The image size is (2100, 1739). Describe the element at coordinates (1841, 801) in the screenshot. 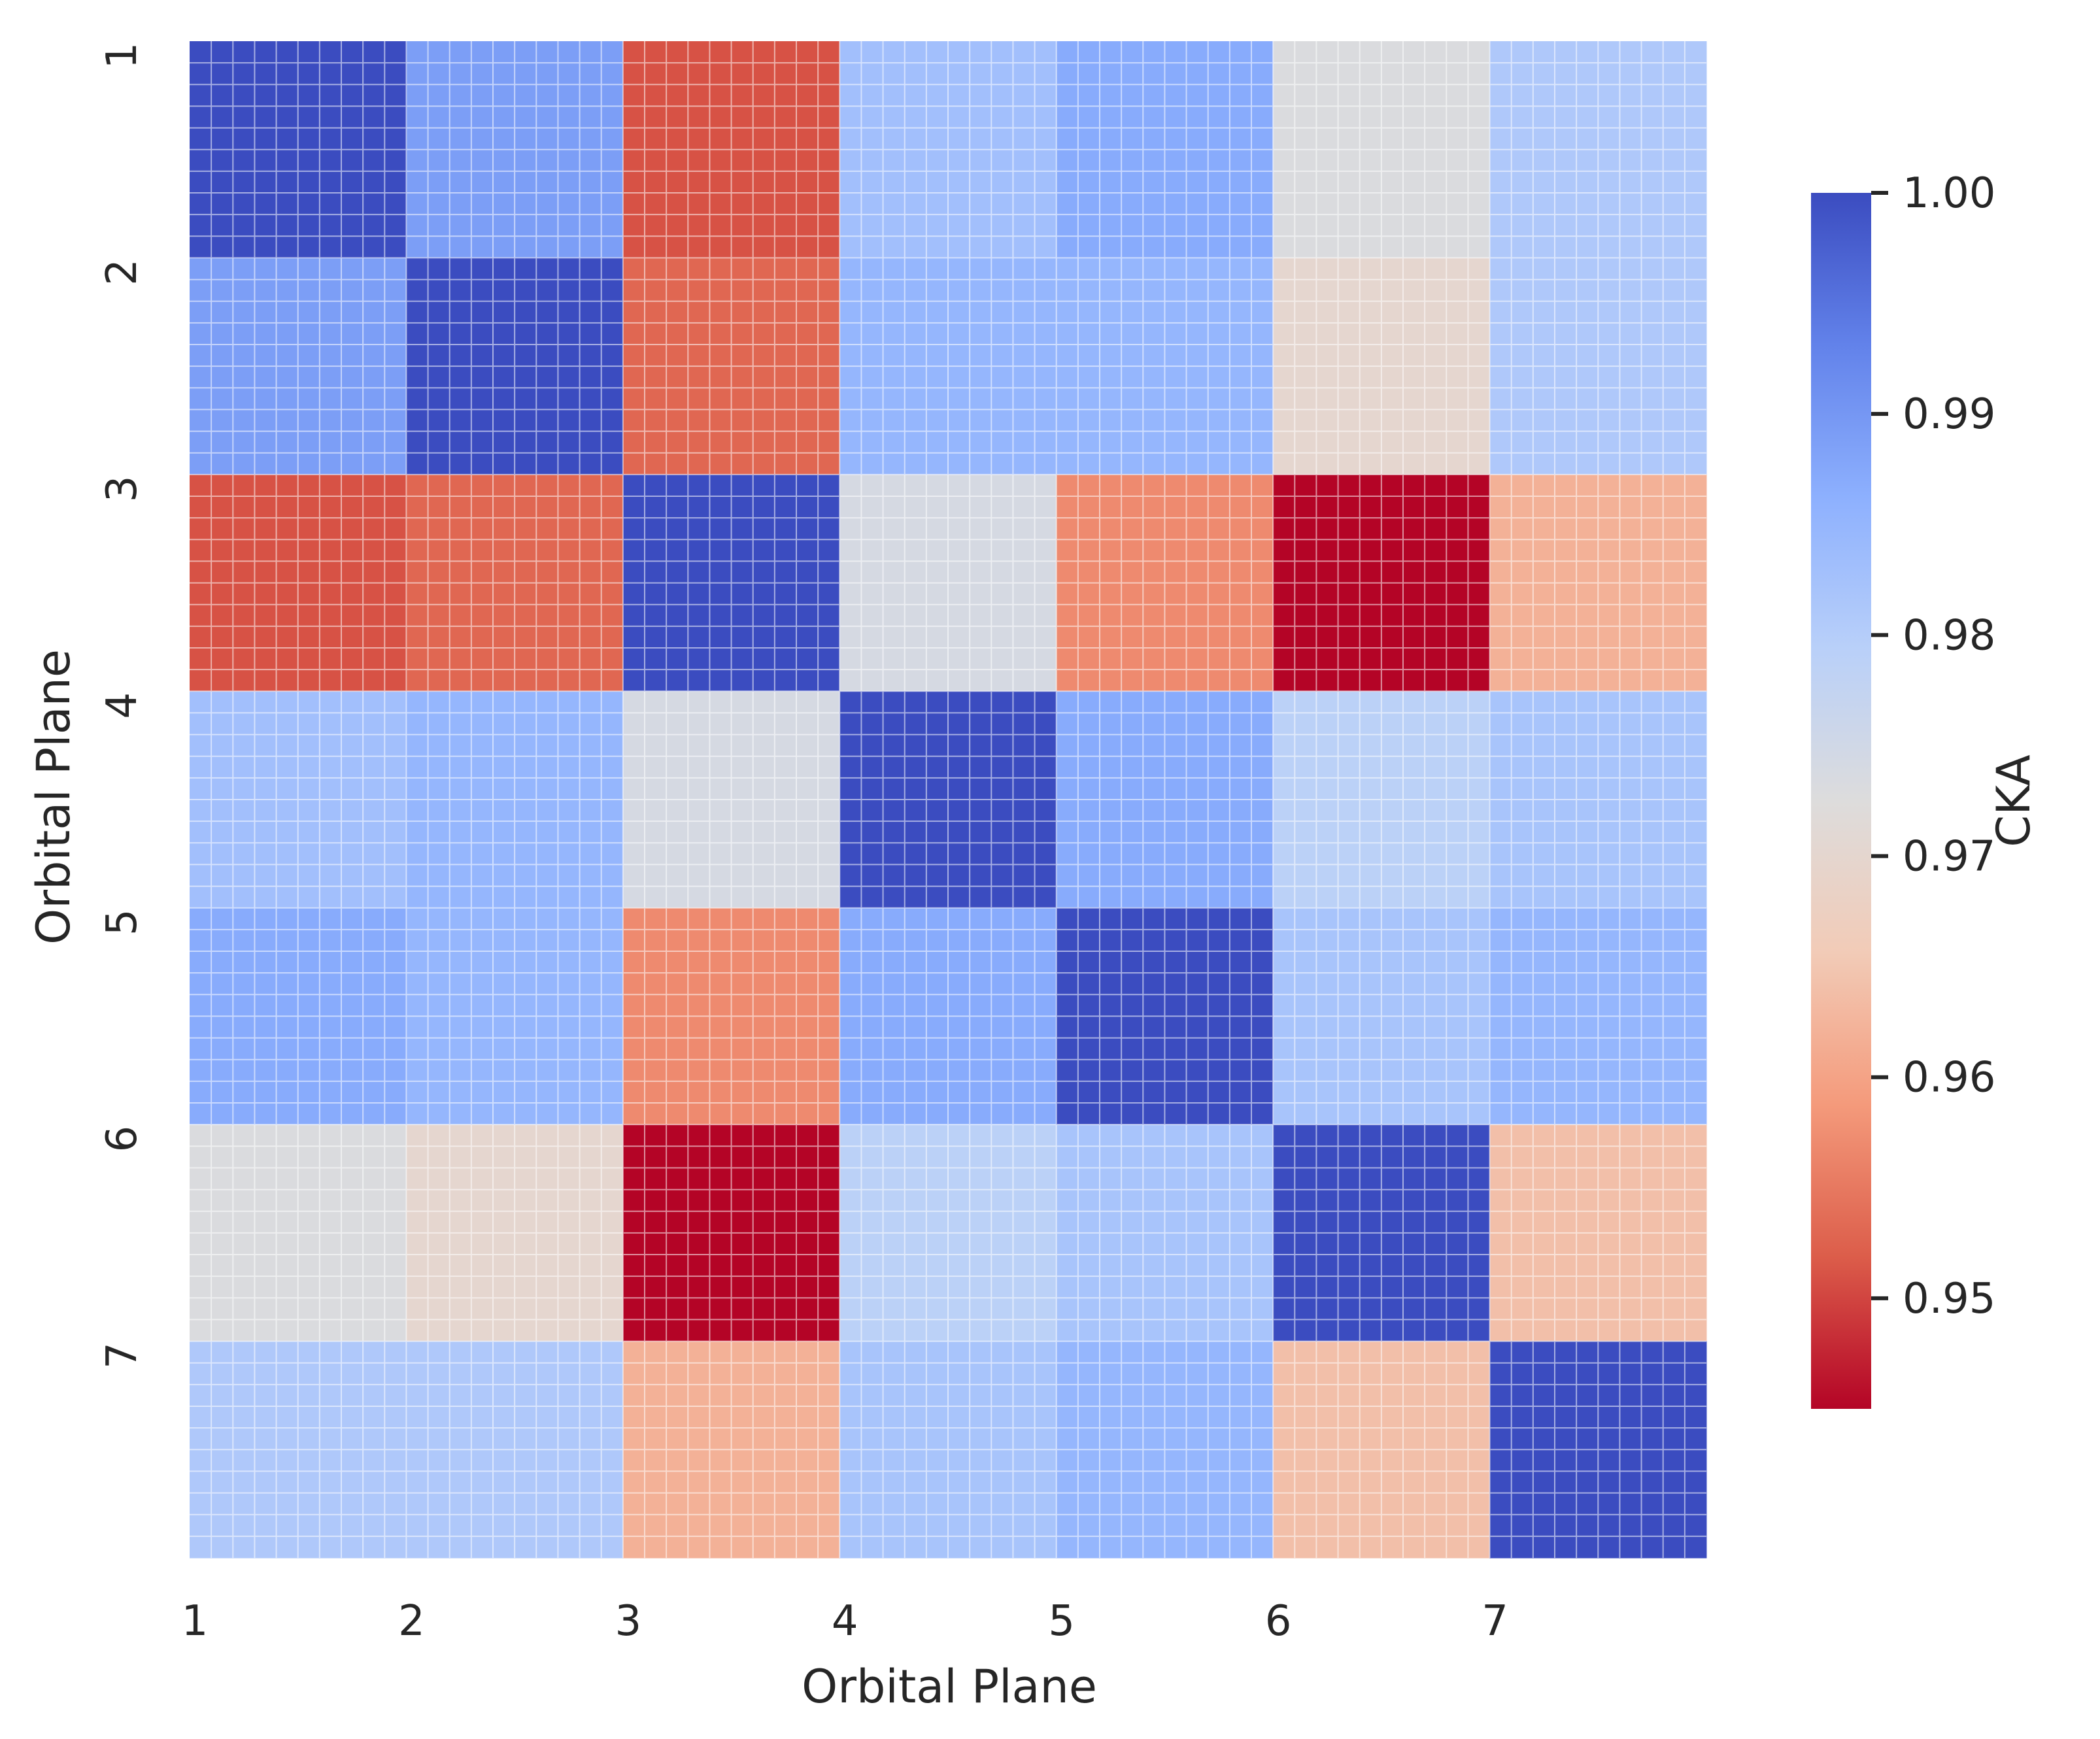

I see `colorbar` at that location.